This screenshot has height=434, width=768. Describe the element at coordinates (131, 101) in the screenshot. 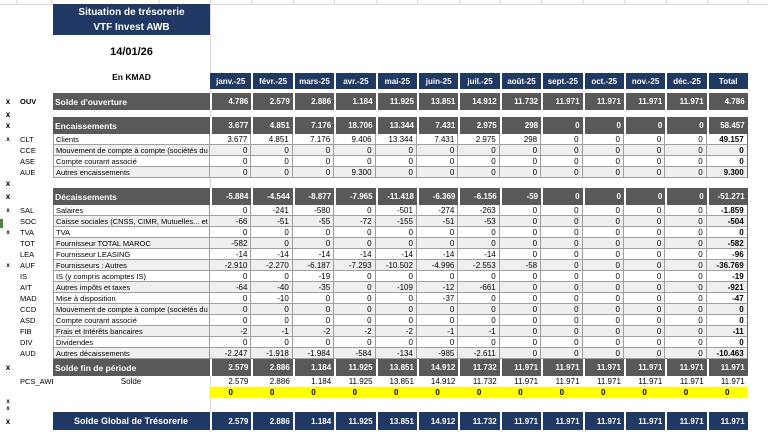

I see `row-label: Solde d'ouverture` at that location.